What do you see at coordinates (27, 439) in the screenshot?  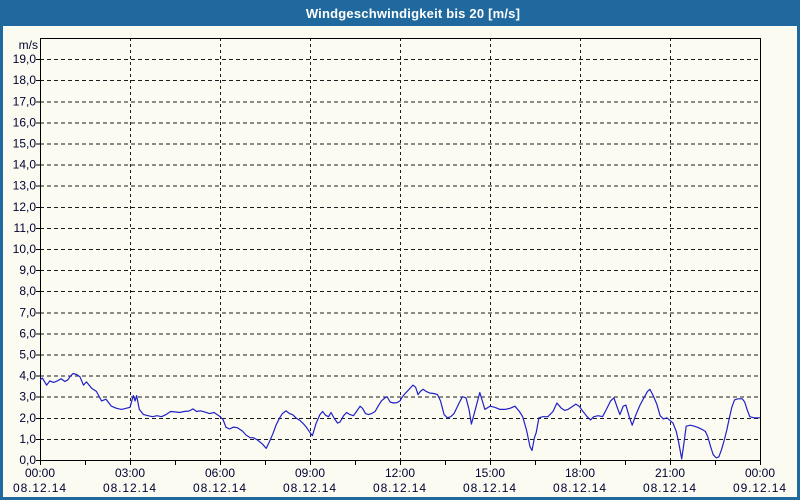 I see `svg-text: 1,0` at bounding box center [27, 439].